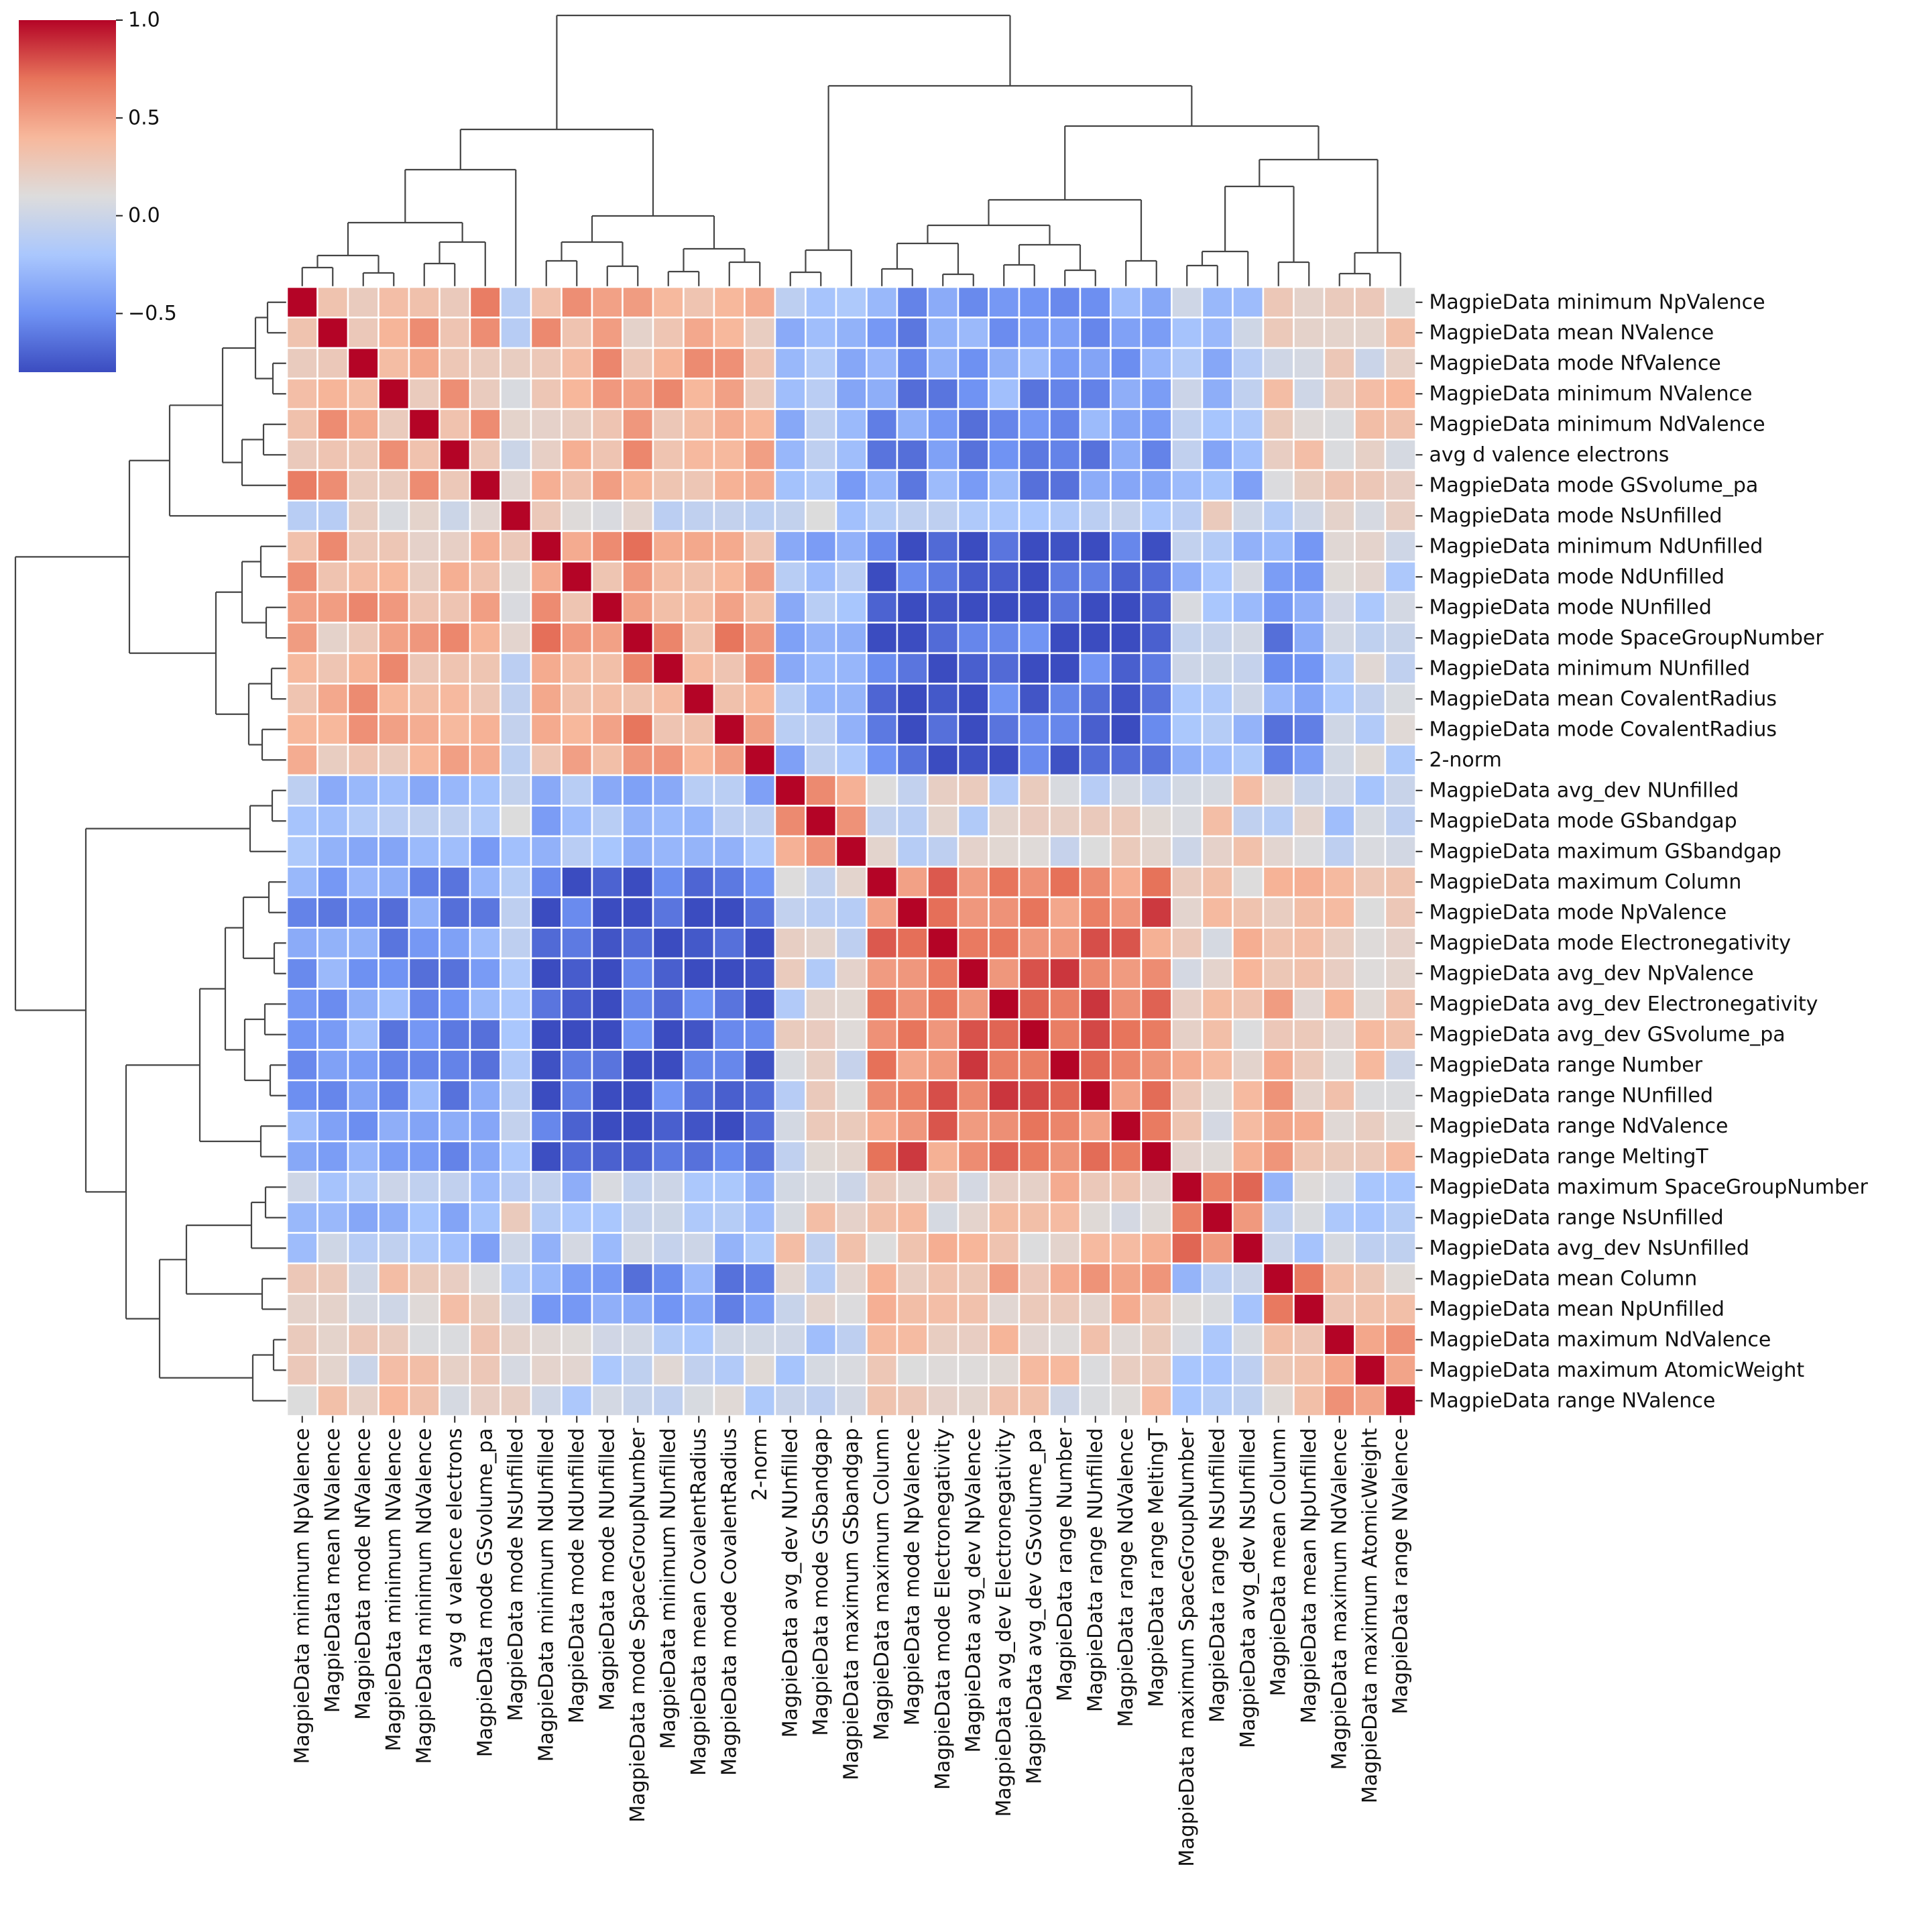 The height and width of the screenshot is (1932, 1927). Describe the element at coordinates (546, 1595) in the screenshot. I see `column-label: MagpieData minimum NdUnfilled` at that location.